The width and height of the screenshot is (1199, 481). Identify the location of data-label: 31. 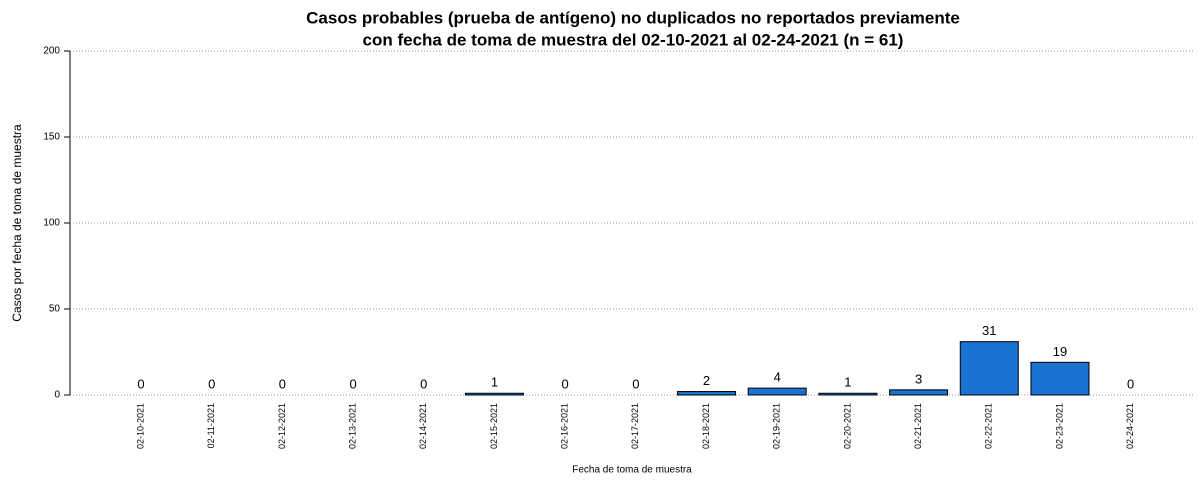
(989, 330).